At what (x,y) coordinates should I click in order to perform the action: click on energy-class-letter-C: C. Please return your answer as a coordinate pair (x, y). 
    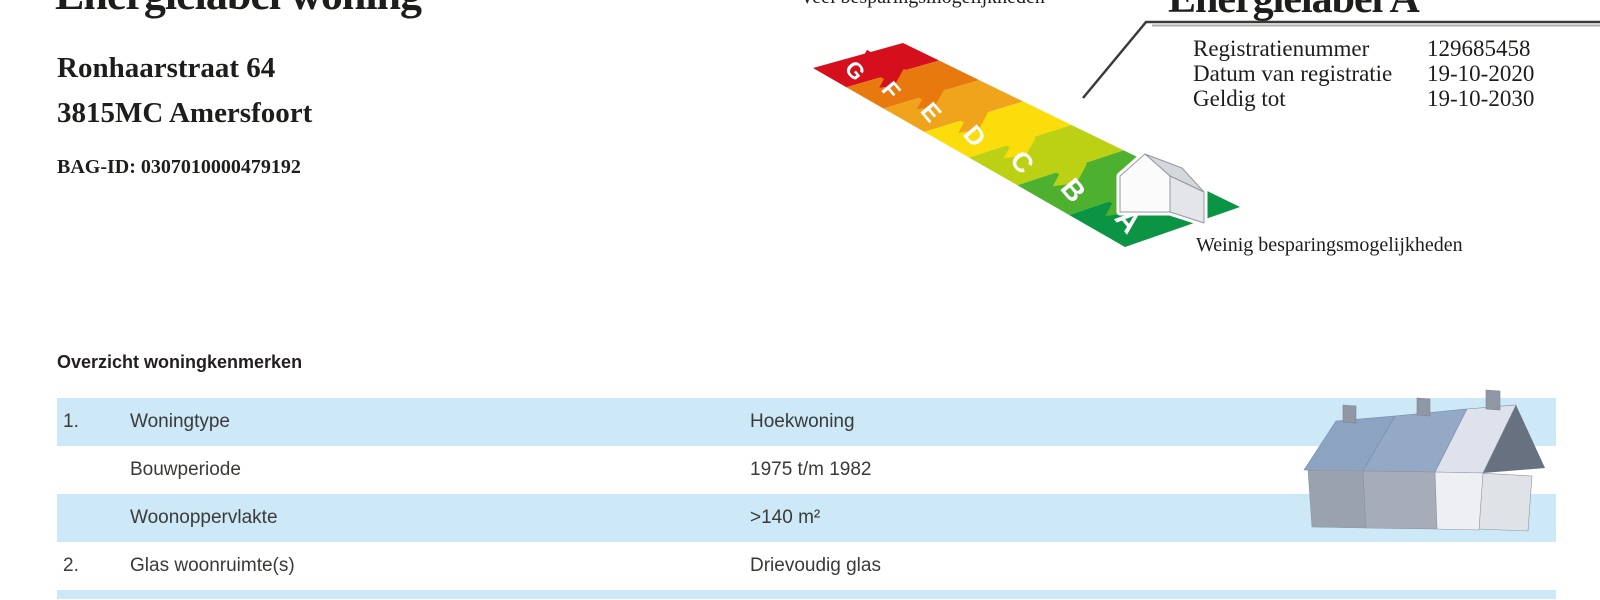
    Looking at the image, I should click on (1022, 161).